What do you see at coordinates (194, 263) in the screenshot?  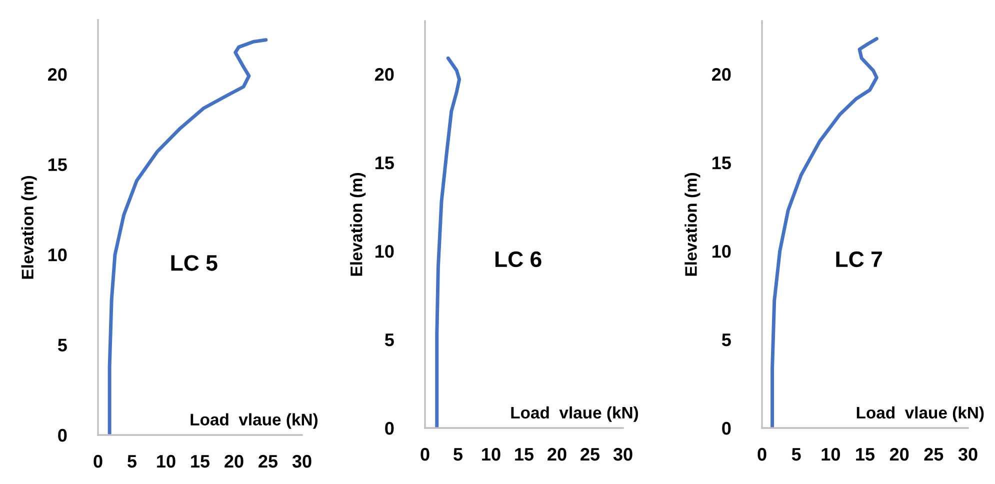 I see `annotation: LC 5` at bounding box center [194, 263].